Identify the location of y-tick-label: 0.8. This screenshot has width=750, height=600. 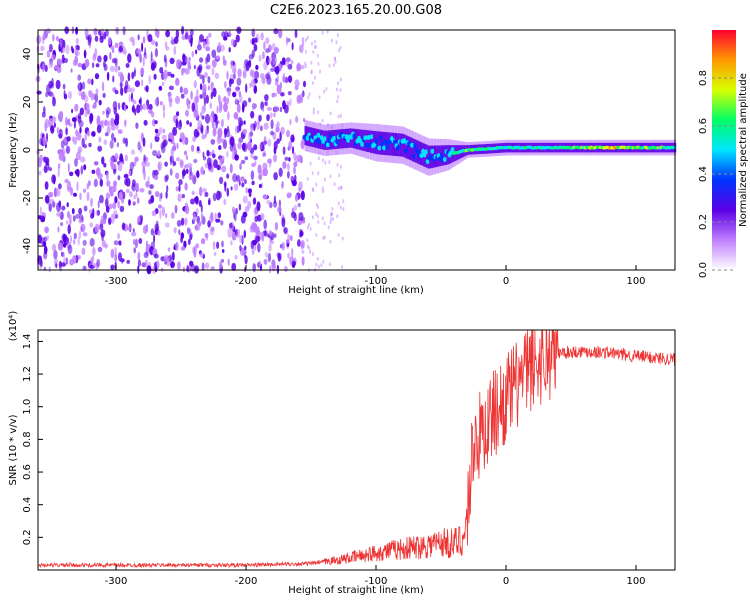
(27, 439).